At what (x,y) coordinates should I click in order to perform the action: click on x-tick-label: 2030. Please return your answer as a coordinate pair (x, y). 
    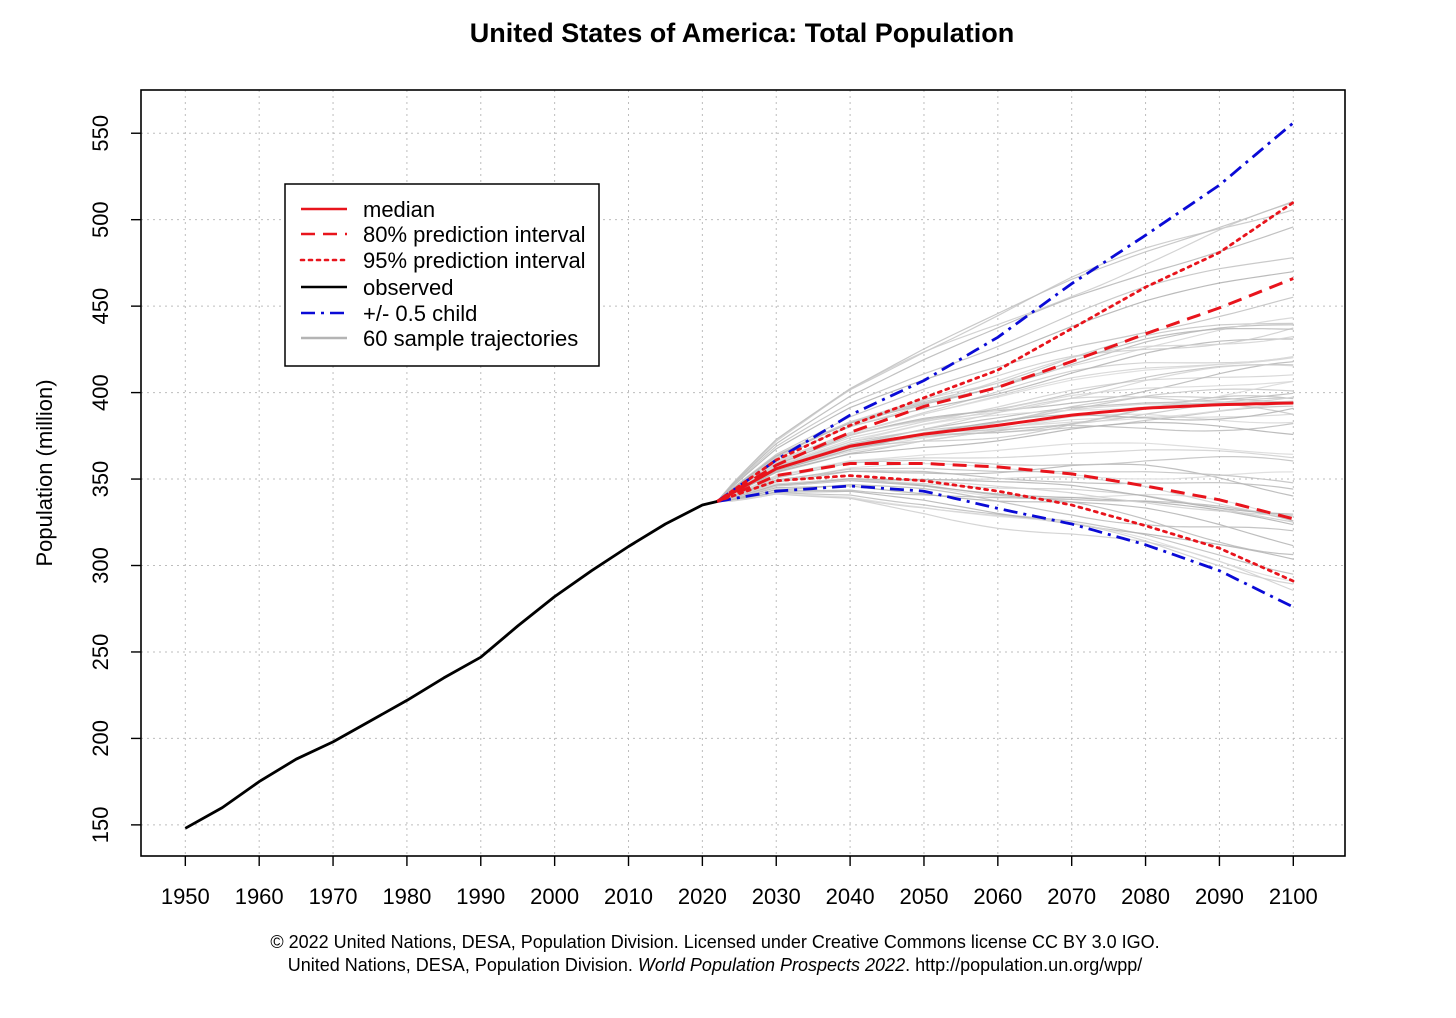
    Looking at the image, I should click on (776, 896).